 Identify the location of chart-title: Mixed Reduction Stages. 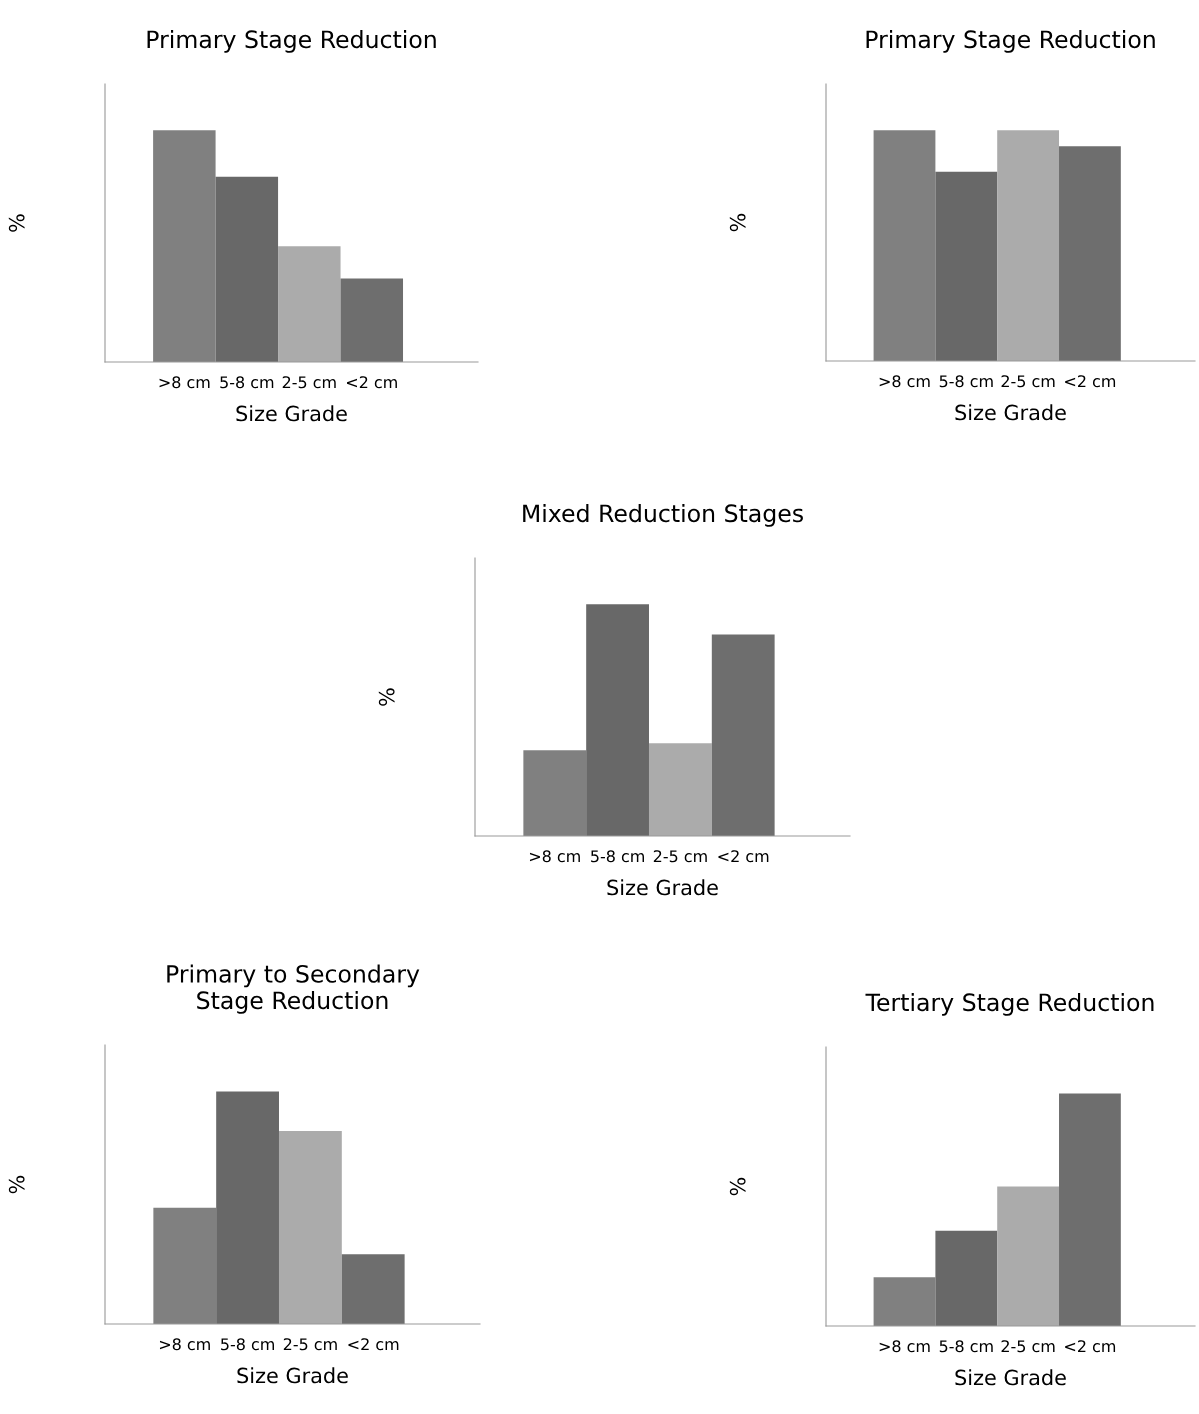
(663, 515).